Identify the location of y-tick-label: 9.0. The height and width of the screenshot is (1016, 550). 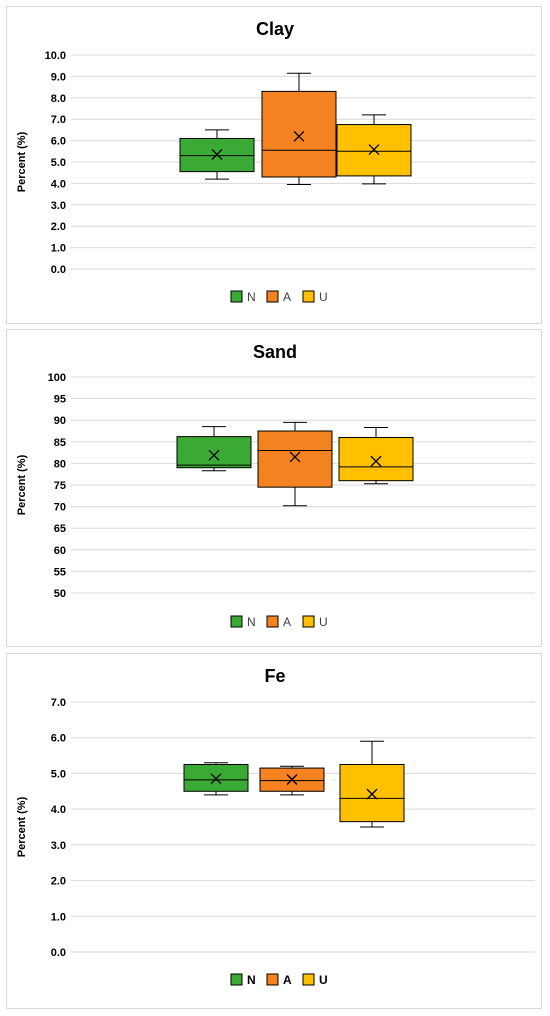
(58, 77).